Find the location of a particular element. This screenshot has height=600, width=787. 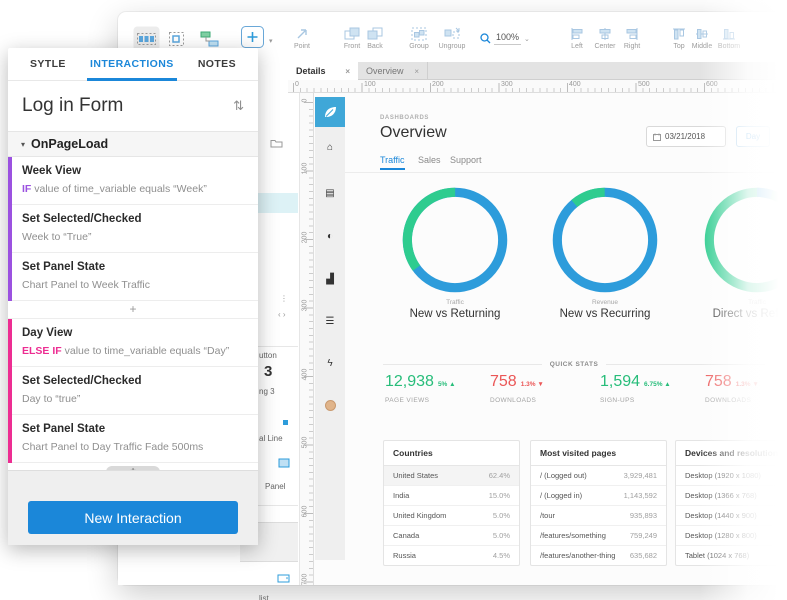

table-row: United Kingdom 5.0% is located at coordinates (451, 516).